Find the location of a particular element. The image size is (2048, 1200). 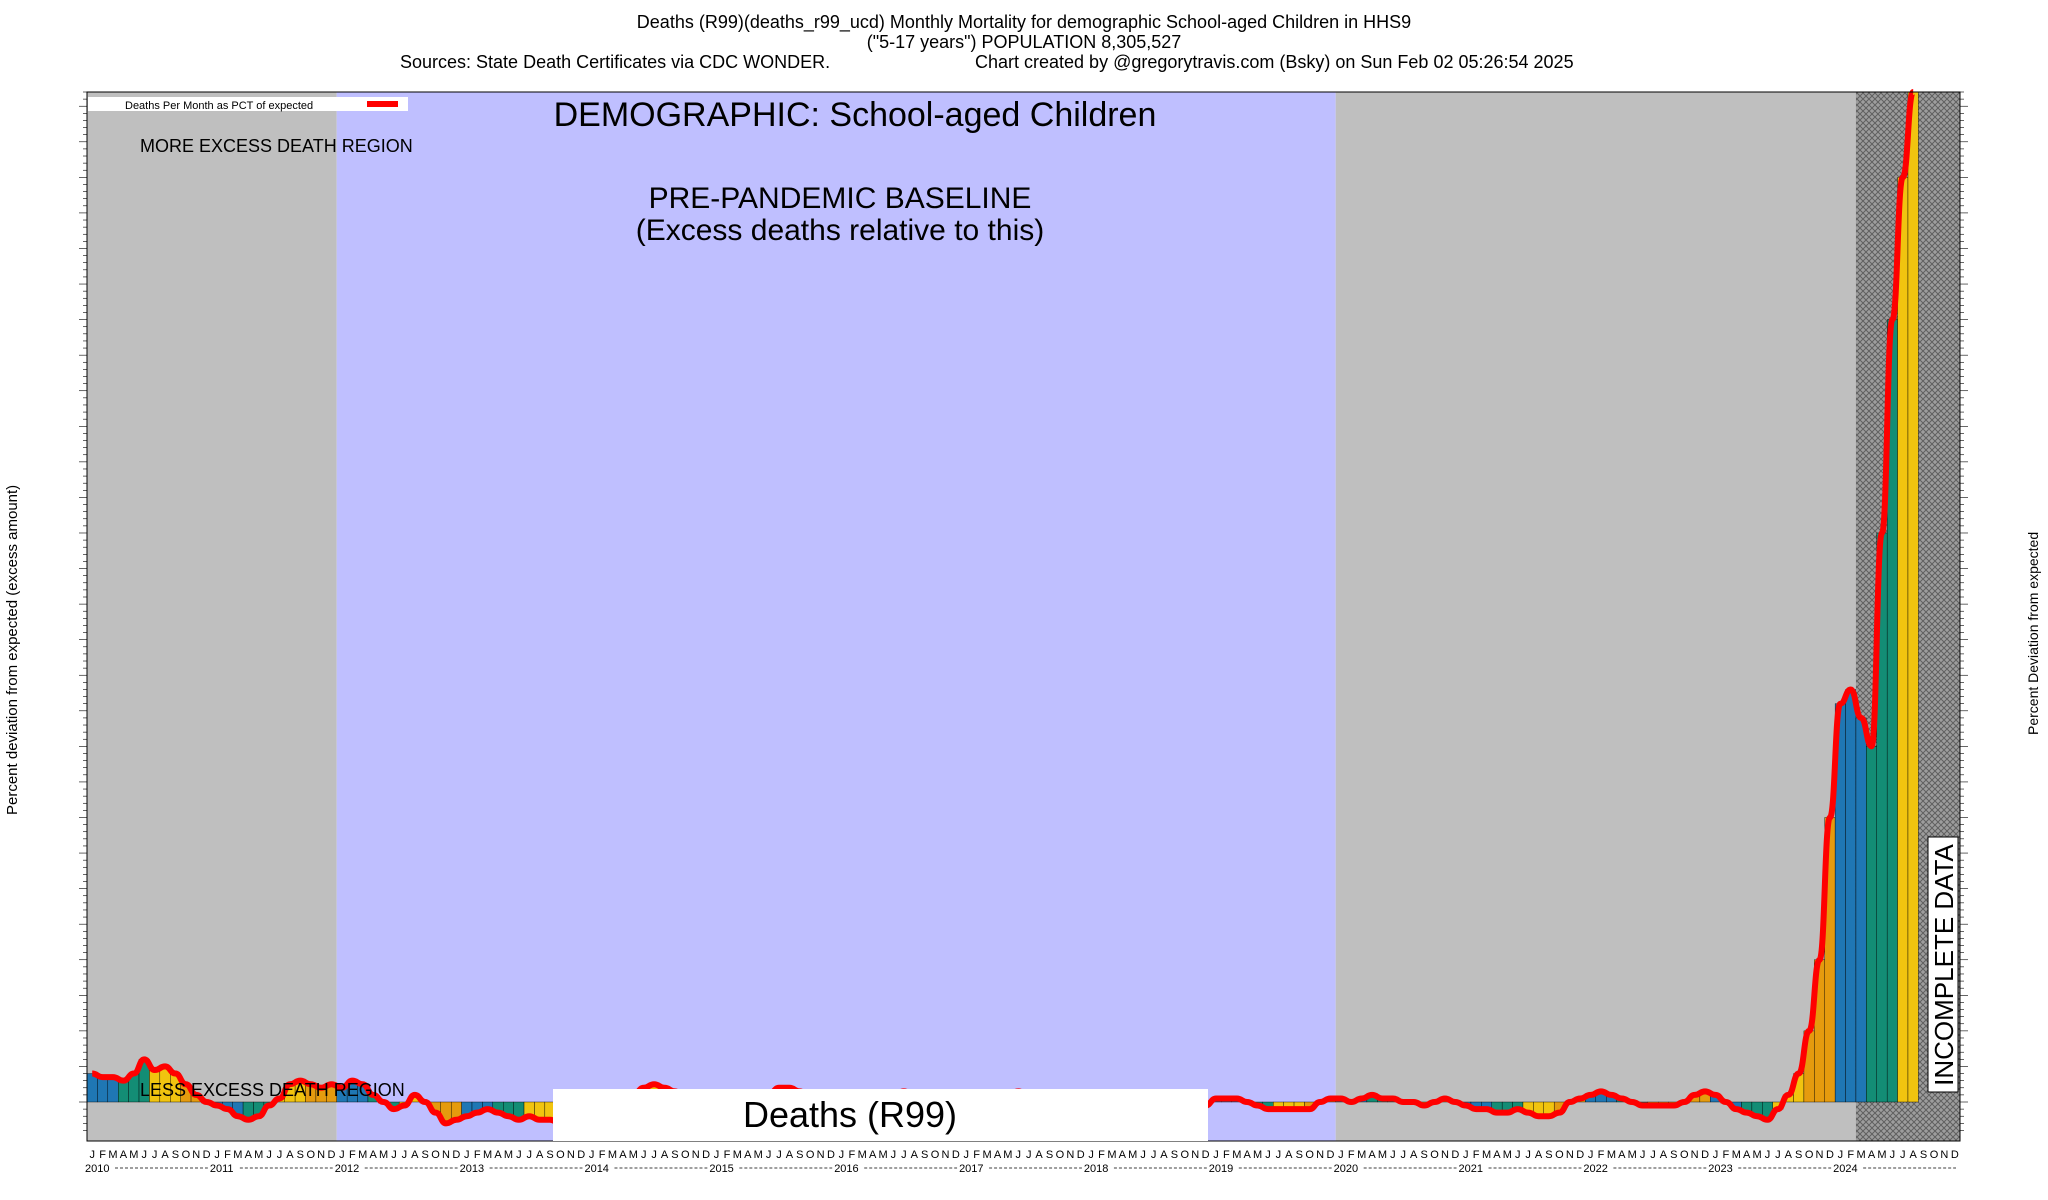

x-tick-year: 2012 is located at coordinates (347, 1169).